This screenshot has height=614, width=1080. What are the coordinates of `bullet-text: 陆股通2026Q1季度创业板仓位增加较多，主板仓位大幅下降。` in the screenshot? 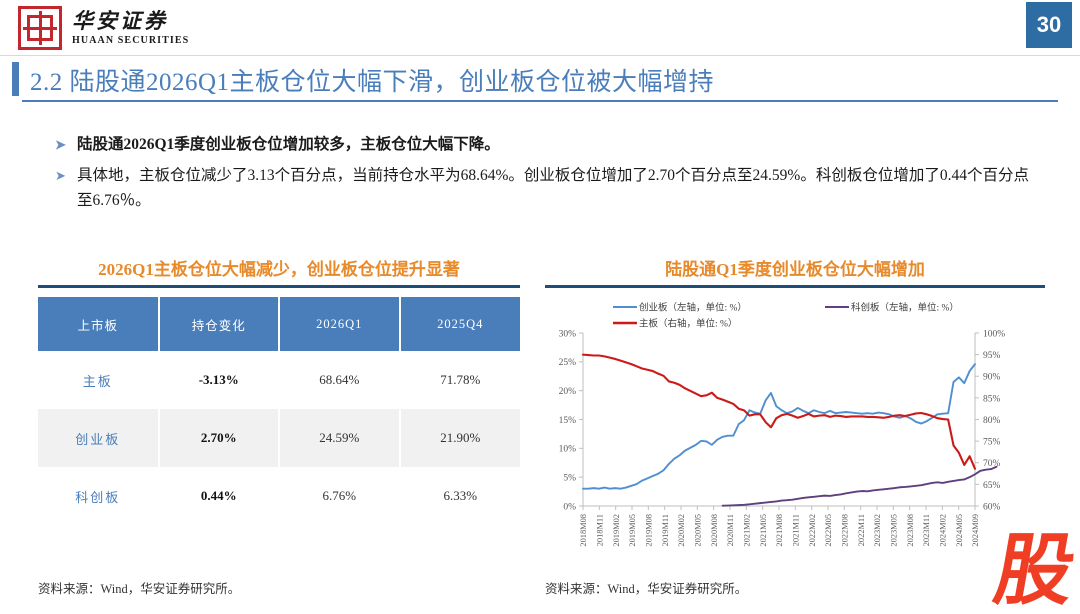 It's located at (288, 144).